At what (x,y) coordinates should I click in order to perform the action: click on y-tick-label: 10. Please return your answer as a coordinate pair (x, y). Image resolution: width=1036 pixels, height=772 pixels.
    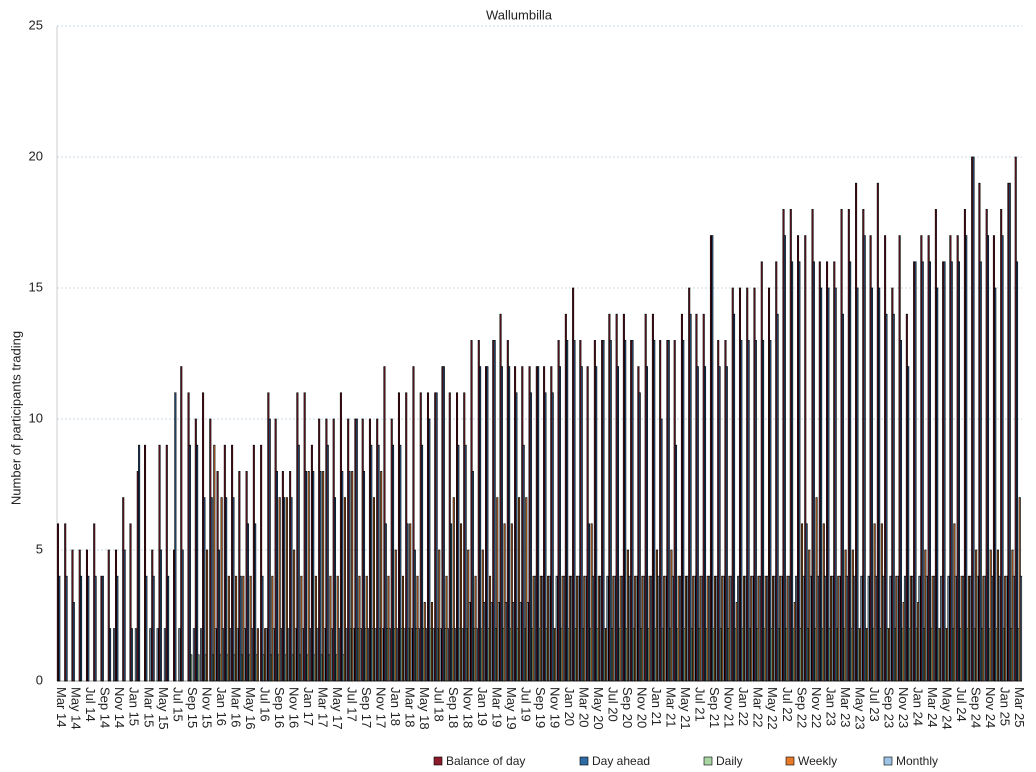
    Looking at the image, I should click on (36, 417).